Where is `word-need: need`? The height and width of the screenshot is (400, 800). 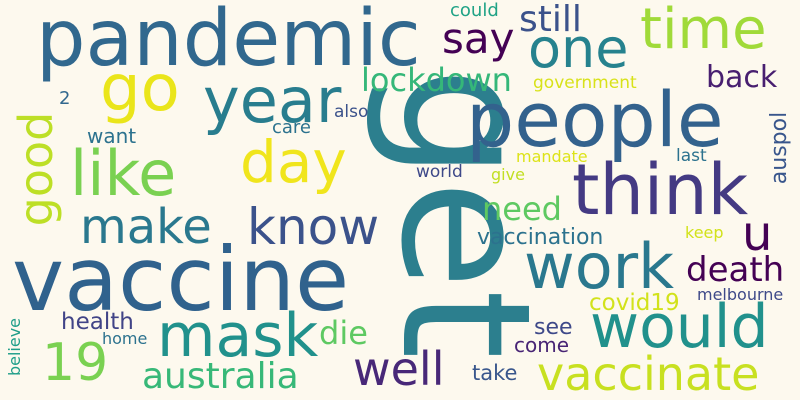
word-need: need is located at coordinates (522, 209).